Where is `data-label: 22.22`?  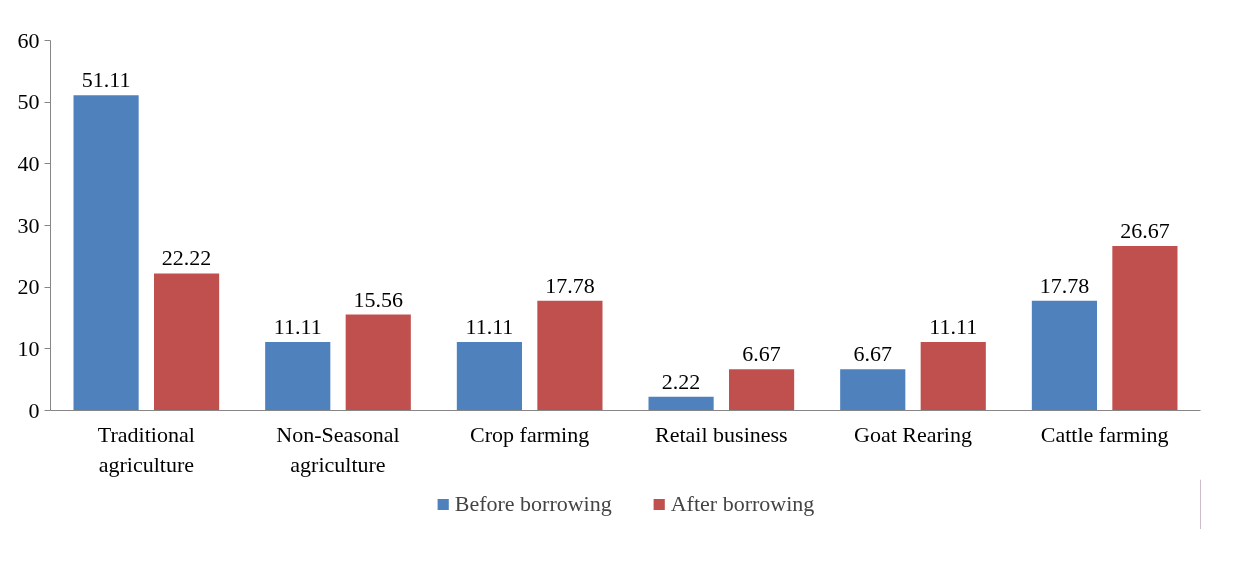 data-label: 22.22 is located at coordinates (186, 258).